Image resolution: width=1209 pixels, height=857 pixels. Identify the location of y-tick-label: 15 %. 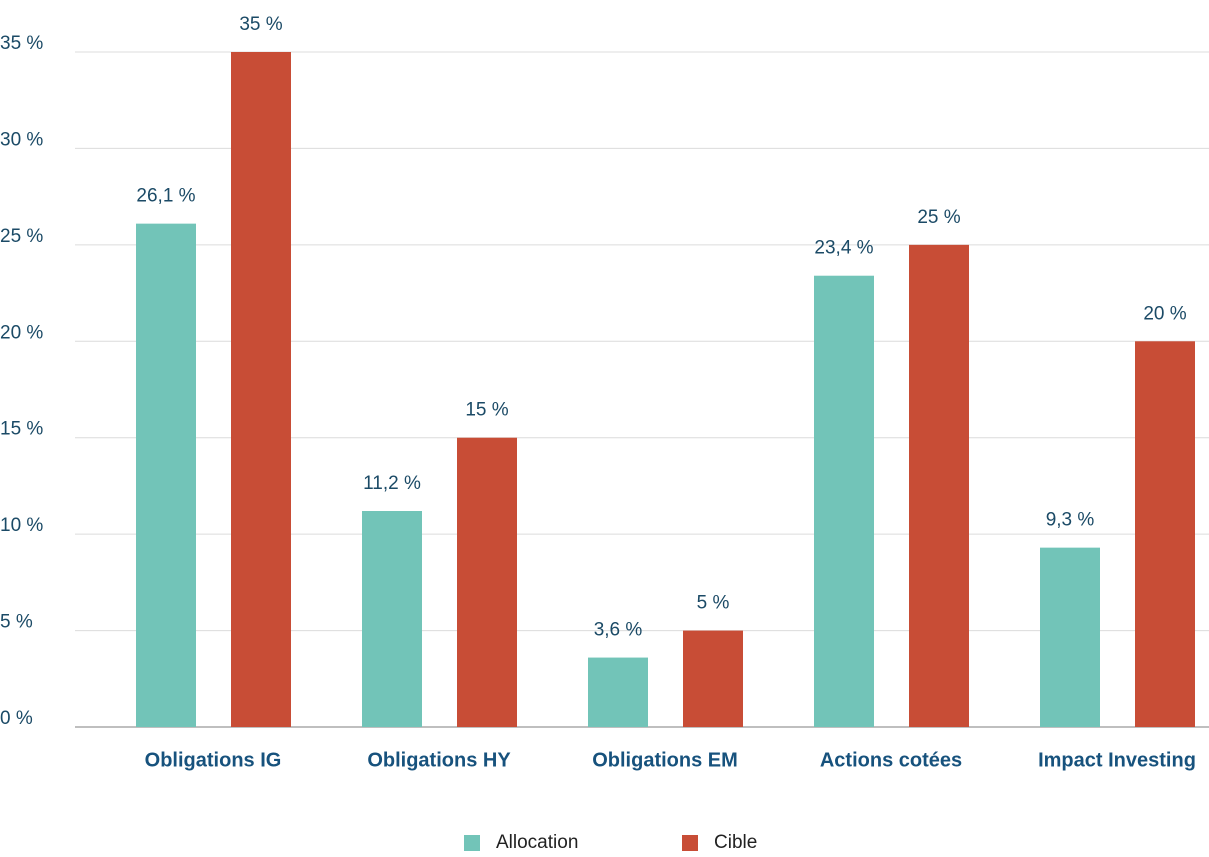
(21, 429).